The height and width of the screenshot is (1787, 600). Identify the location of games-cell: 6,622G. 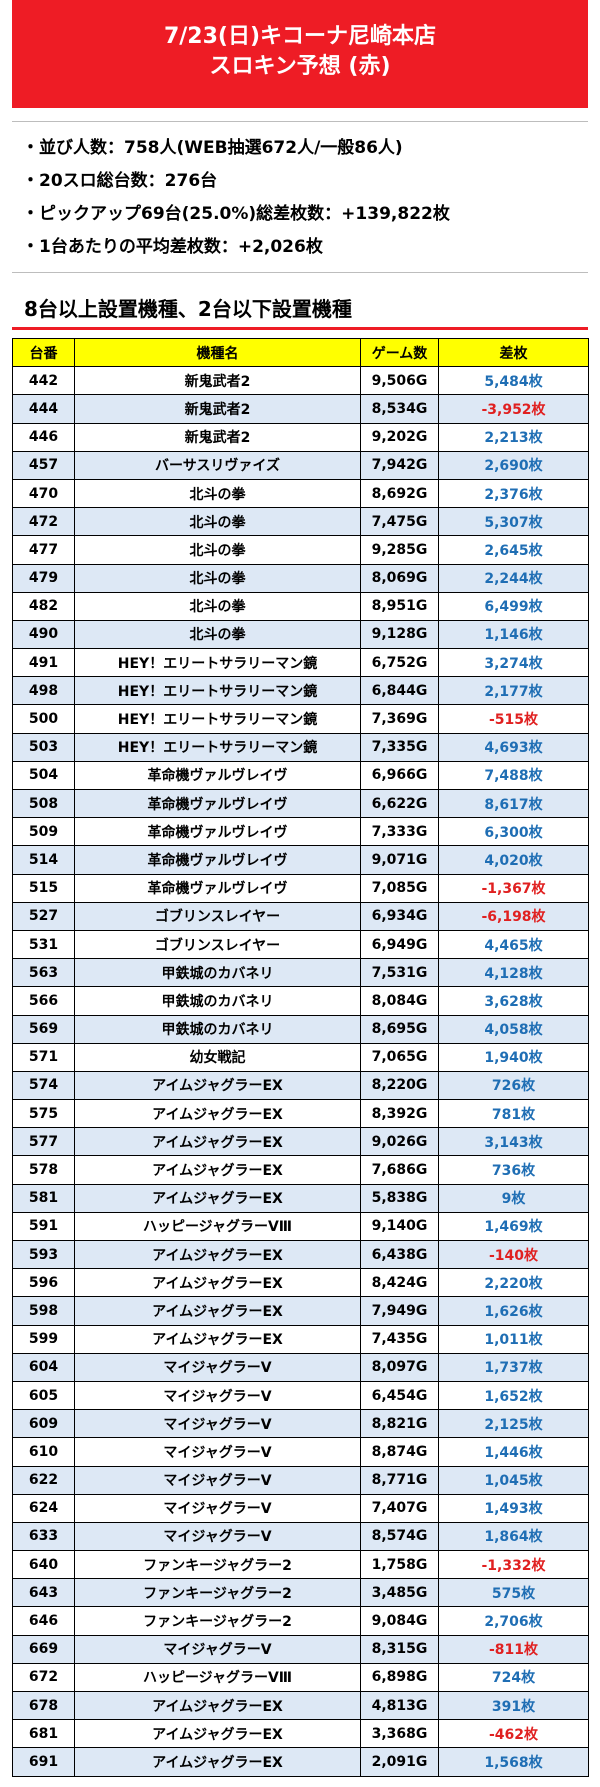
(399, 803).